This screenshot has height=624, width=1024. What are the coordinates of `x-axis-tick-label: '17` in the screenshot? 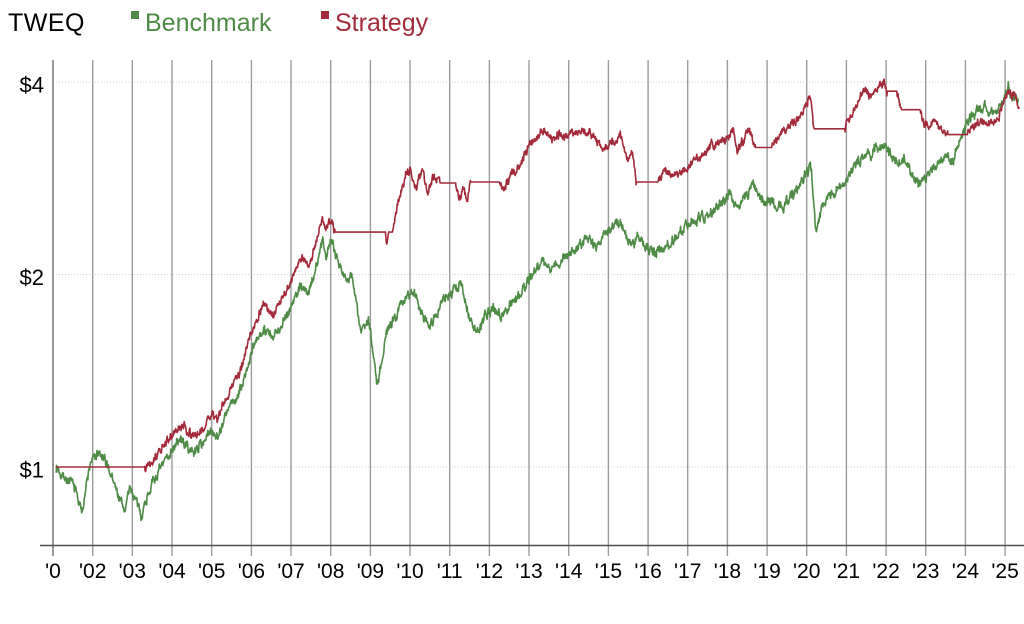 It's located at (687, 571).